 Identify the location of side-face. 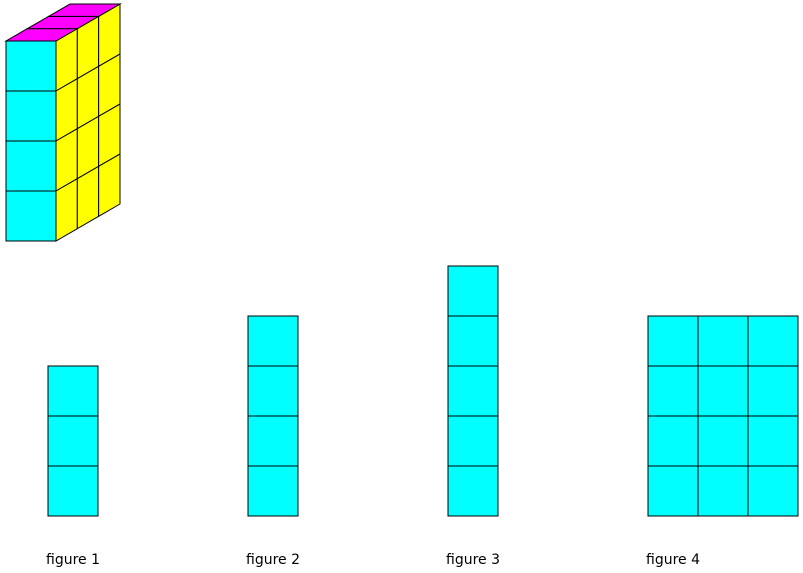
(109, 185).